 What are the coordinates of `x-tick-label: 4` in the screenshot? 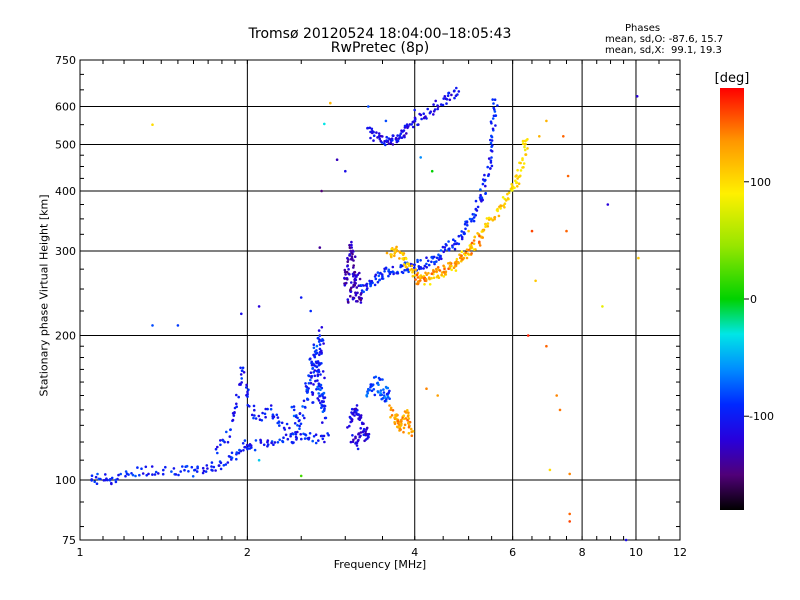 It's located at (414, 552).